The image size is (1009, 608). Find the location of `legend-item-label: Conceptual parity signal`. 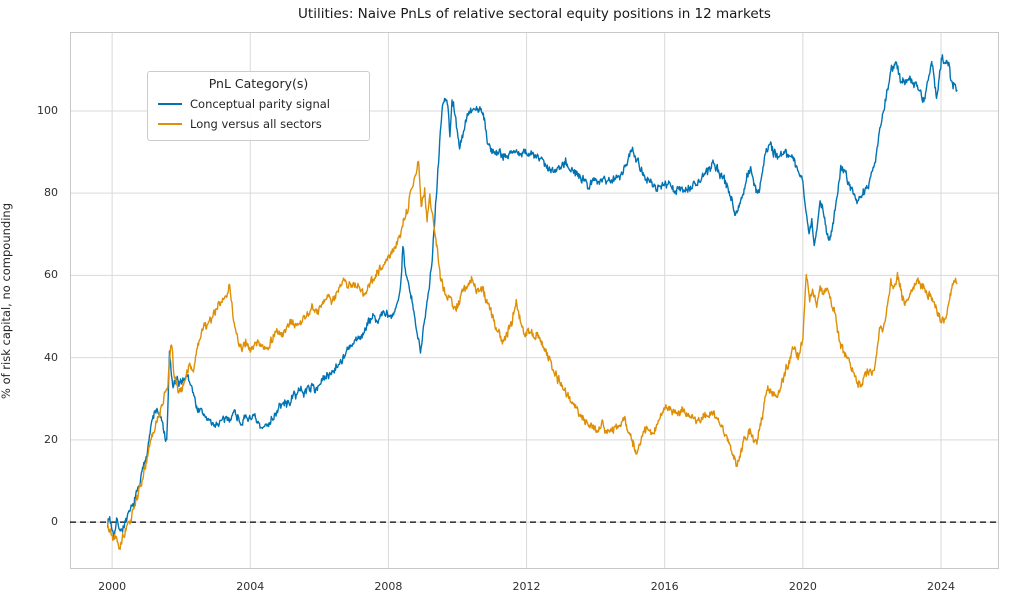

legend-item-label: Conceptual parity signal is located at coordinates (260, 104).